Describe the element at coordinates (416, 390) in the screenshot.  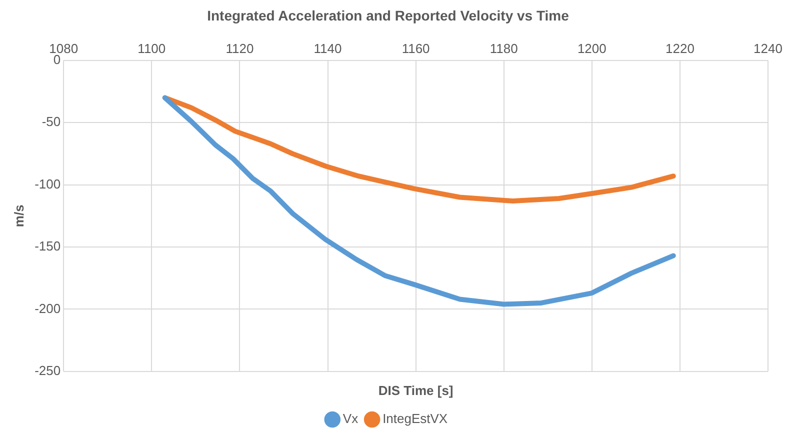
I see `x-axis-title: DIS Time [s]` at that location.